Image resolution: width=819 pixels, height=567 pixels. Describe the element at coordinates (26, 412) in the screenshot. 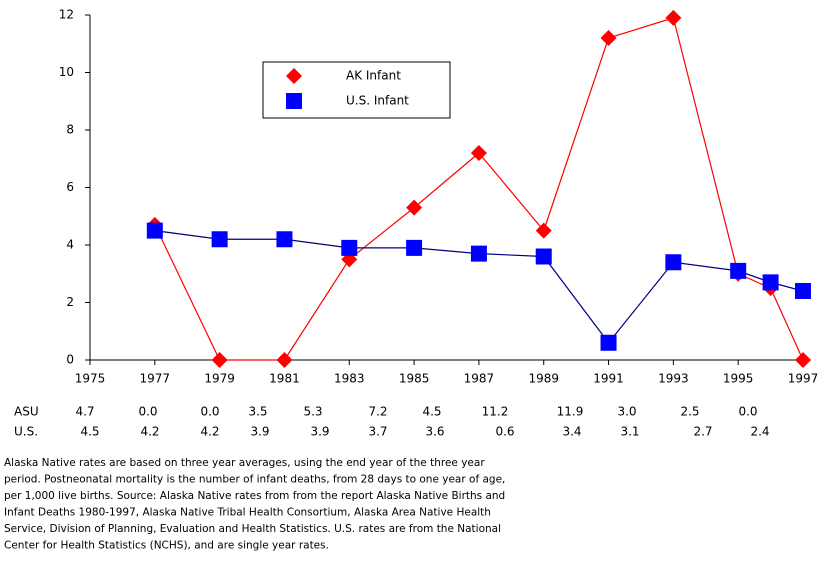

I see `table-row-label: ASU` at that location.